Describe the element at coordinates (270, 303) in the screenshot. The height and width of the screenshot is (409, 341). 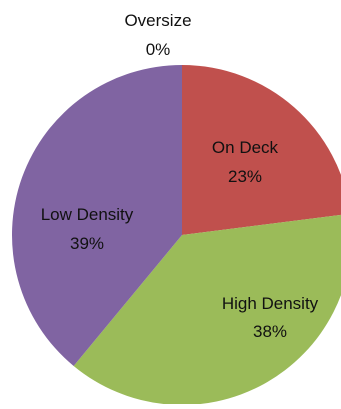
I see `slice-label-high-density: High Density` at that location.